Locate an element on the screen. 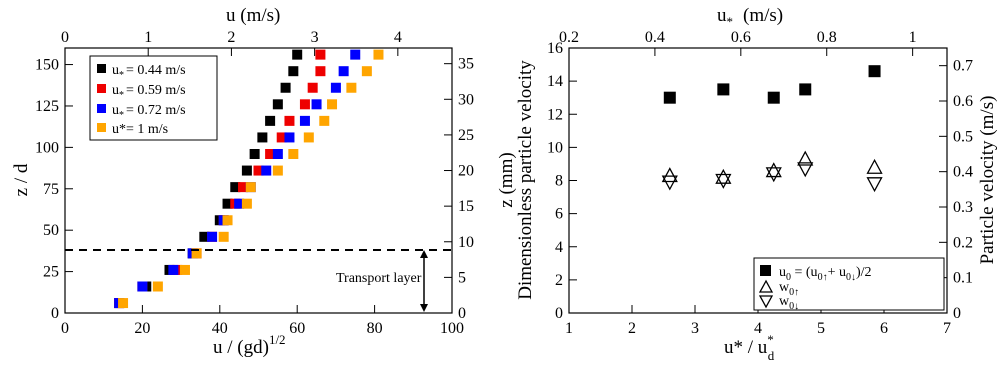  arrow-head-down is located at coordinates (424, 308).